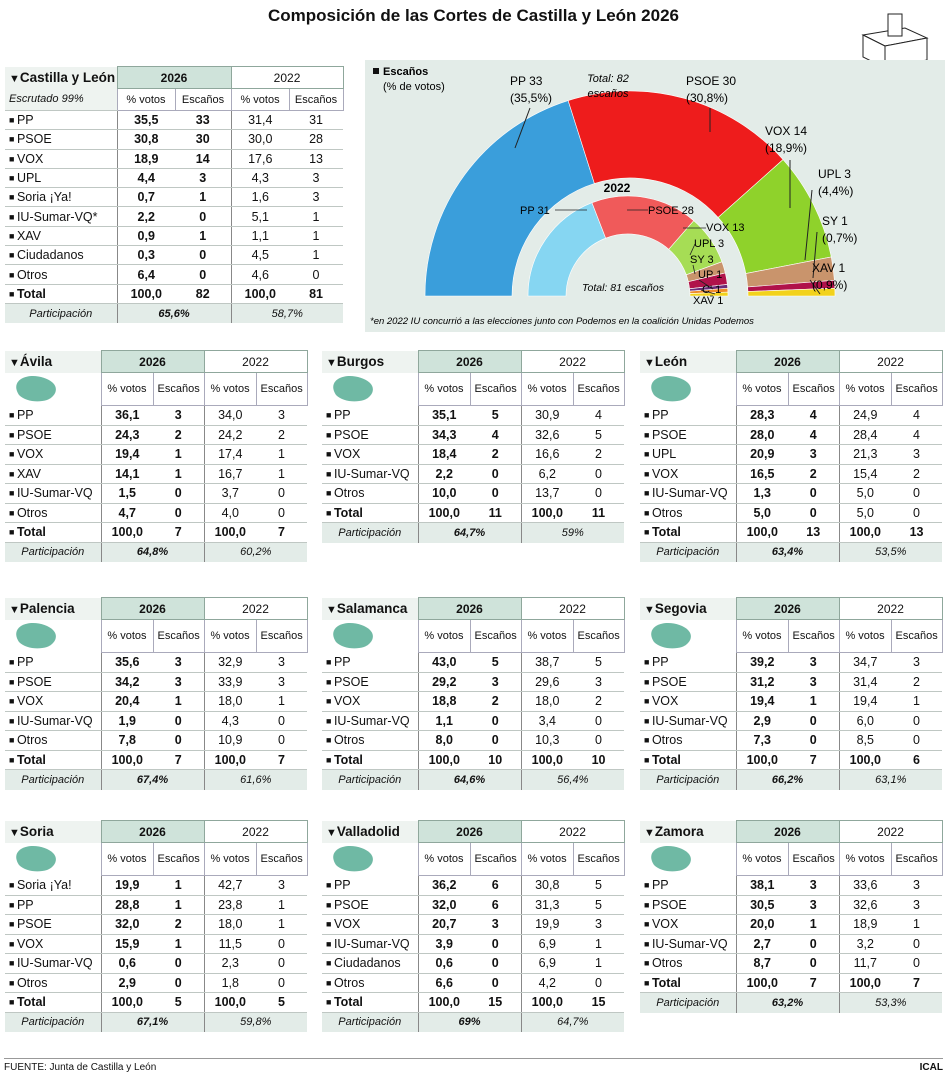  Describe the element at coordinates (608, 94) in the screenshot. I see `total-label: escaños` at that location.